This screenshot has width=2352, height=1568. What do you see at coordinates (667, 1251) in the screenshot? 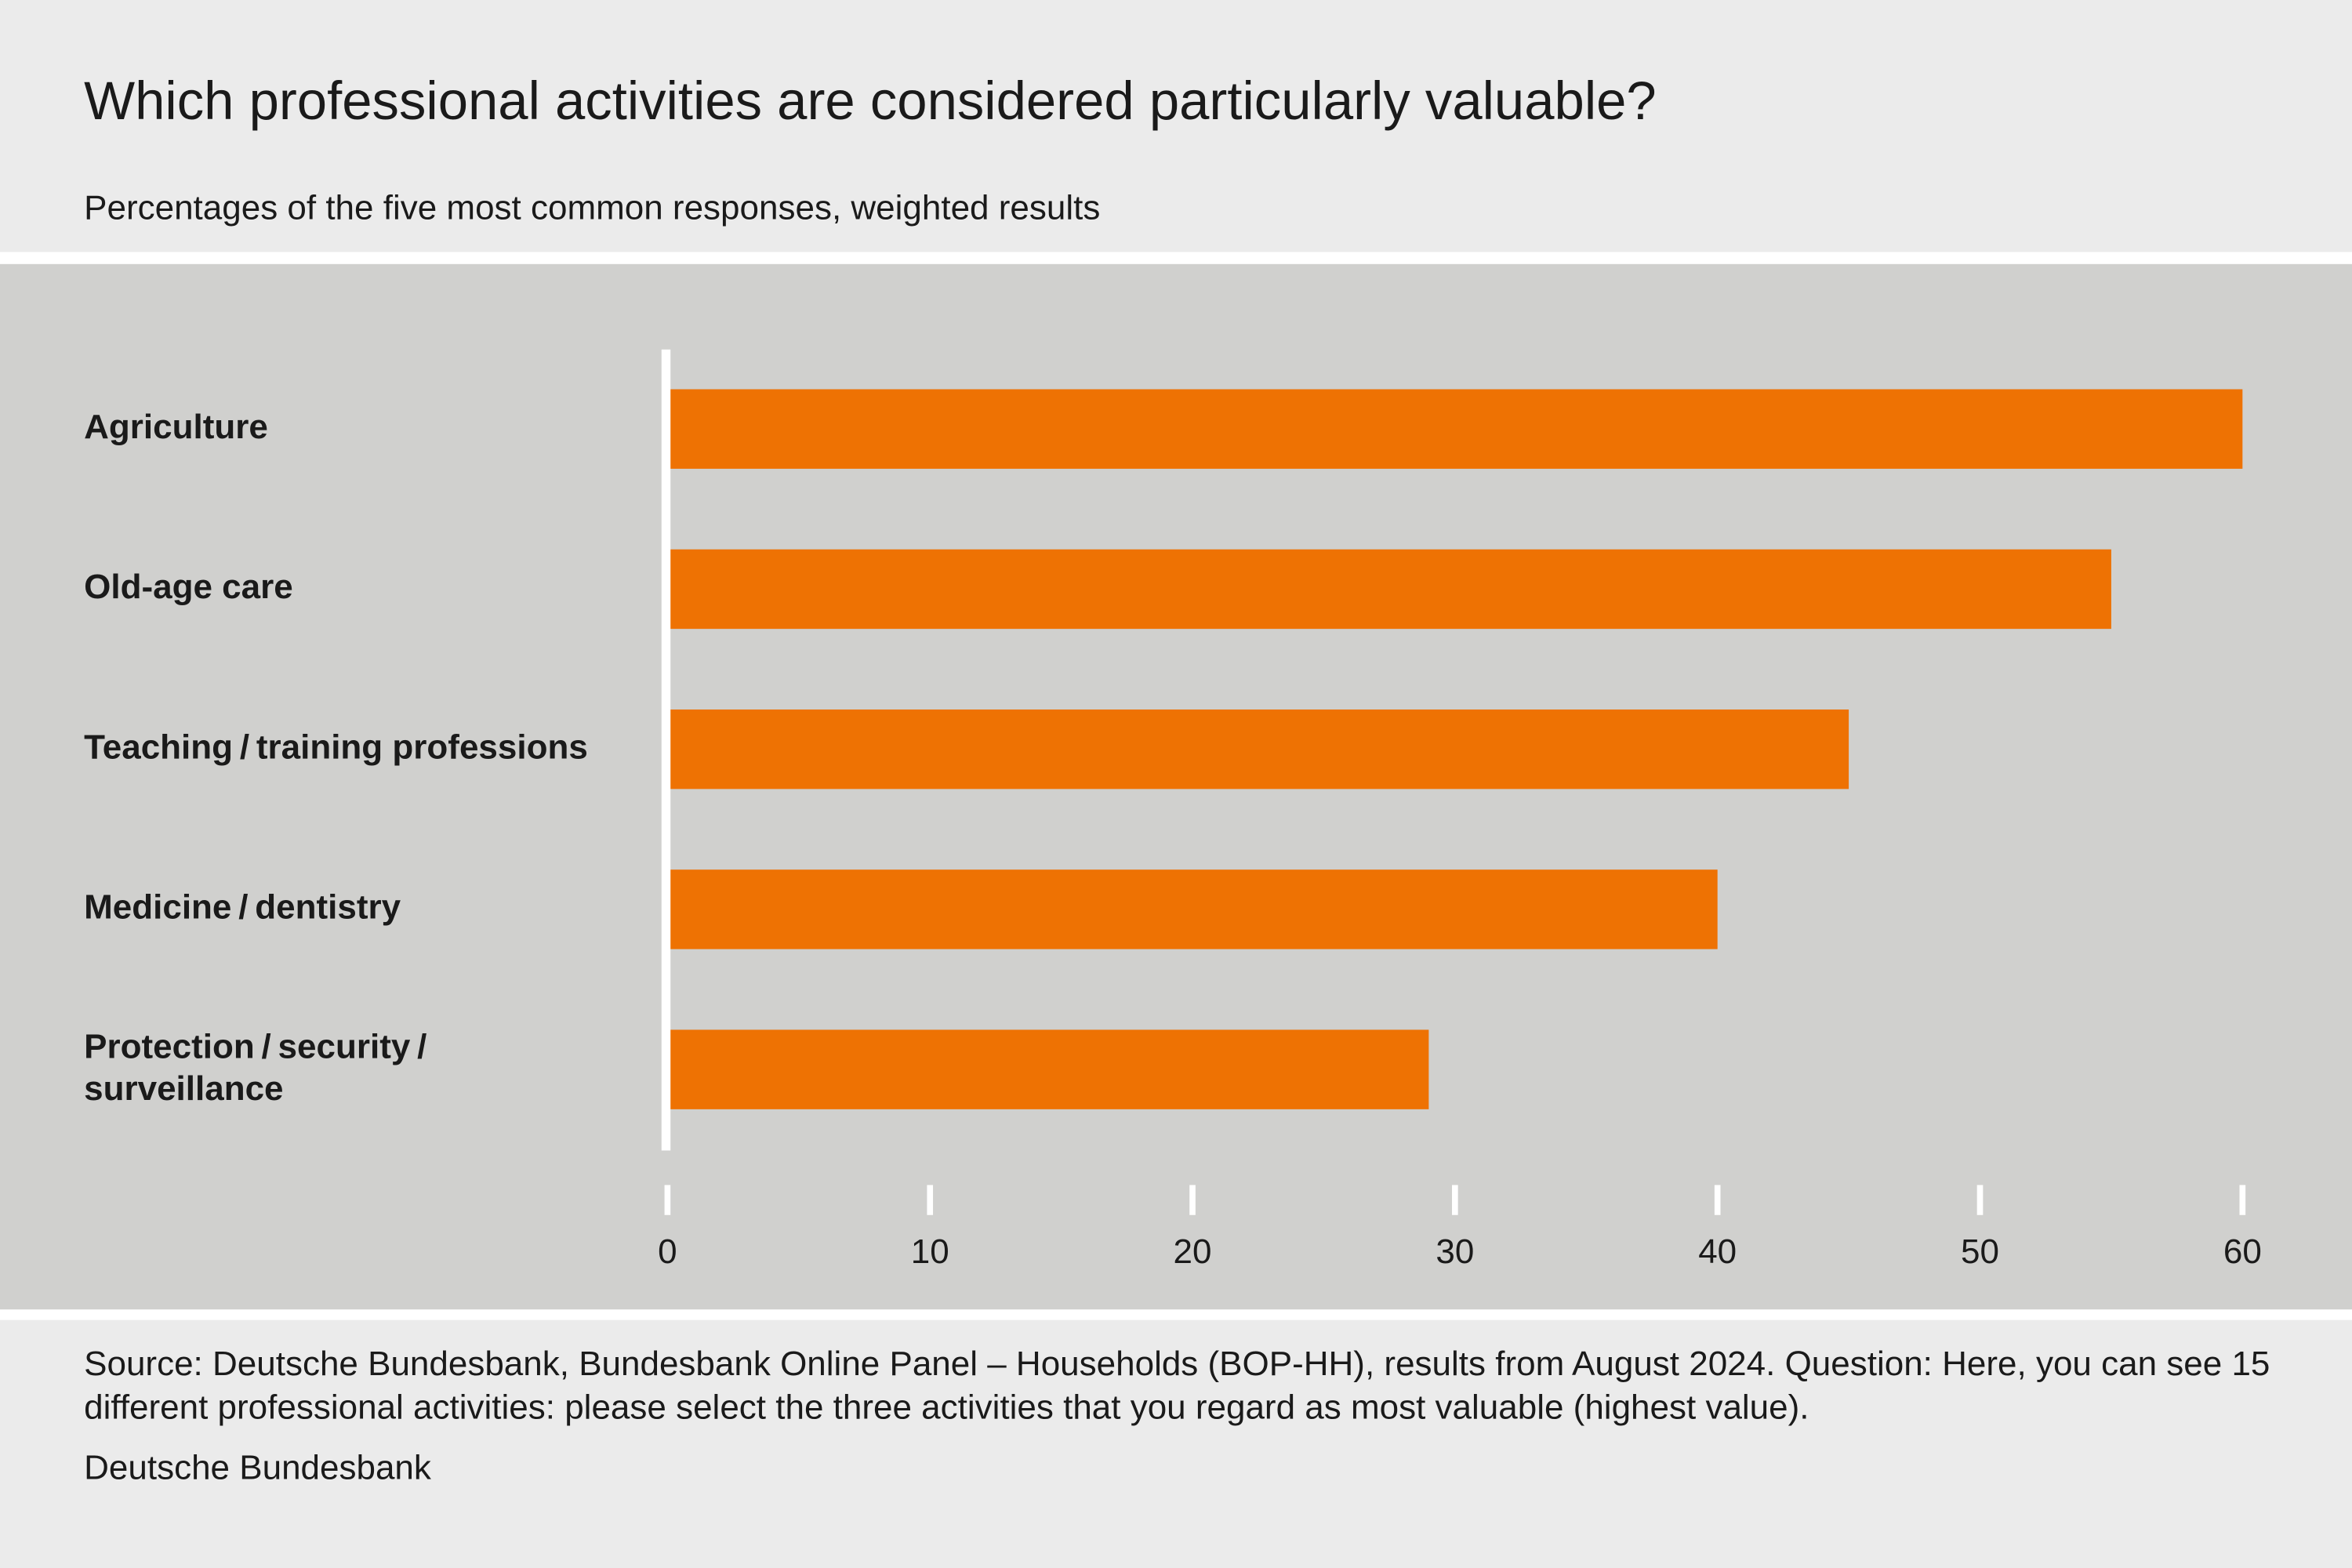
I see `x-tick-label: 0` at bounding box center [667, 1251].